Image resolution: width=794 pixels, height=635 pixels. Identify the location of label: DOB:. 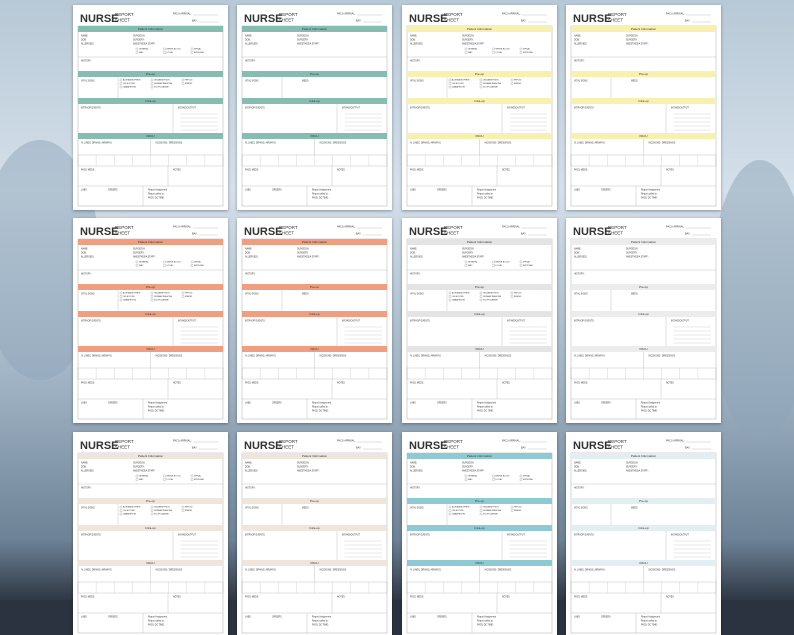
(84, 254).